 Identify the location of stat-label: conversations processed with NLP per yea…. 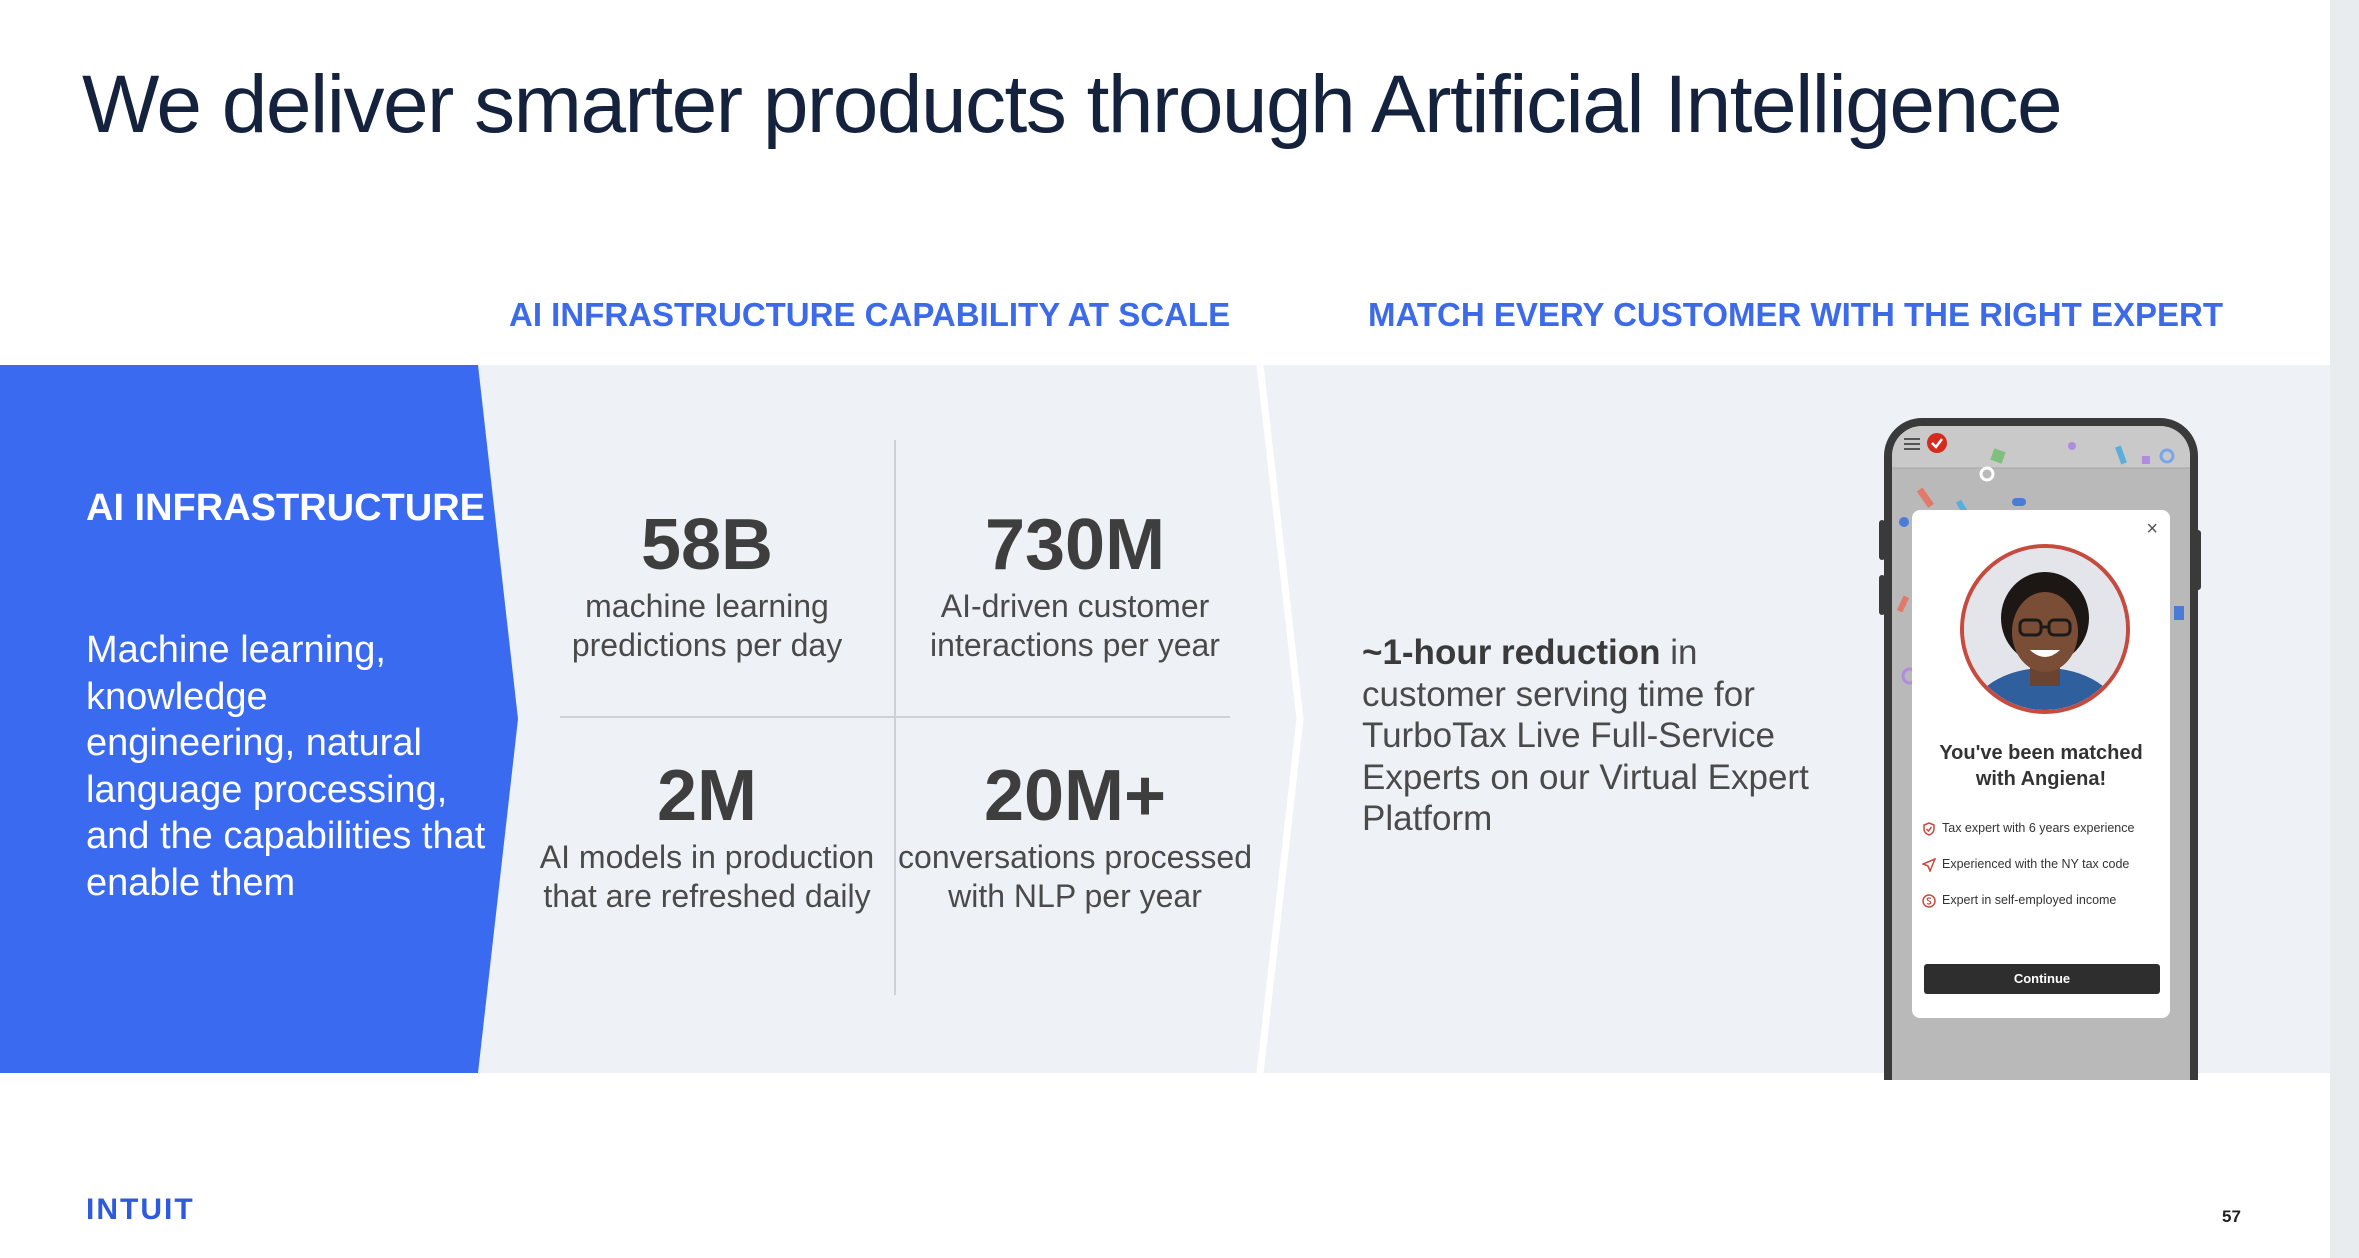
(1075, 876).